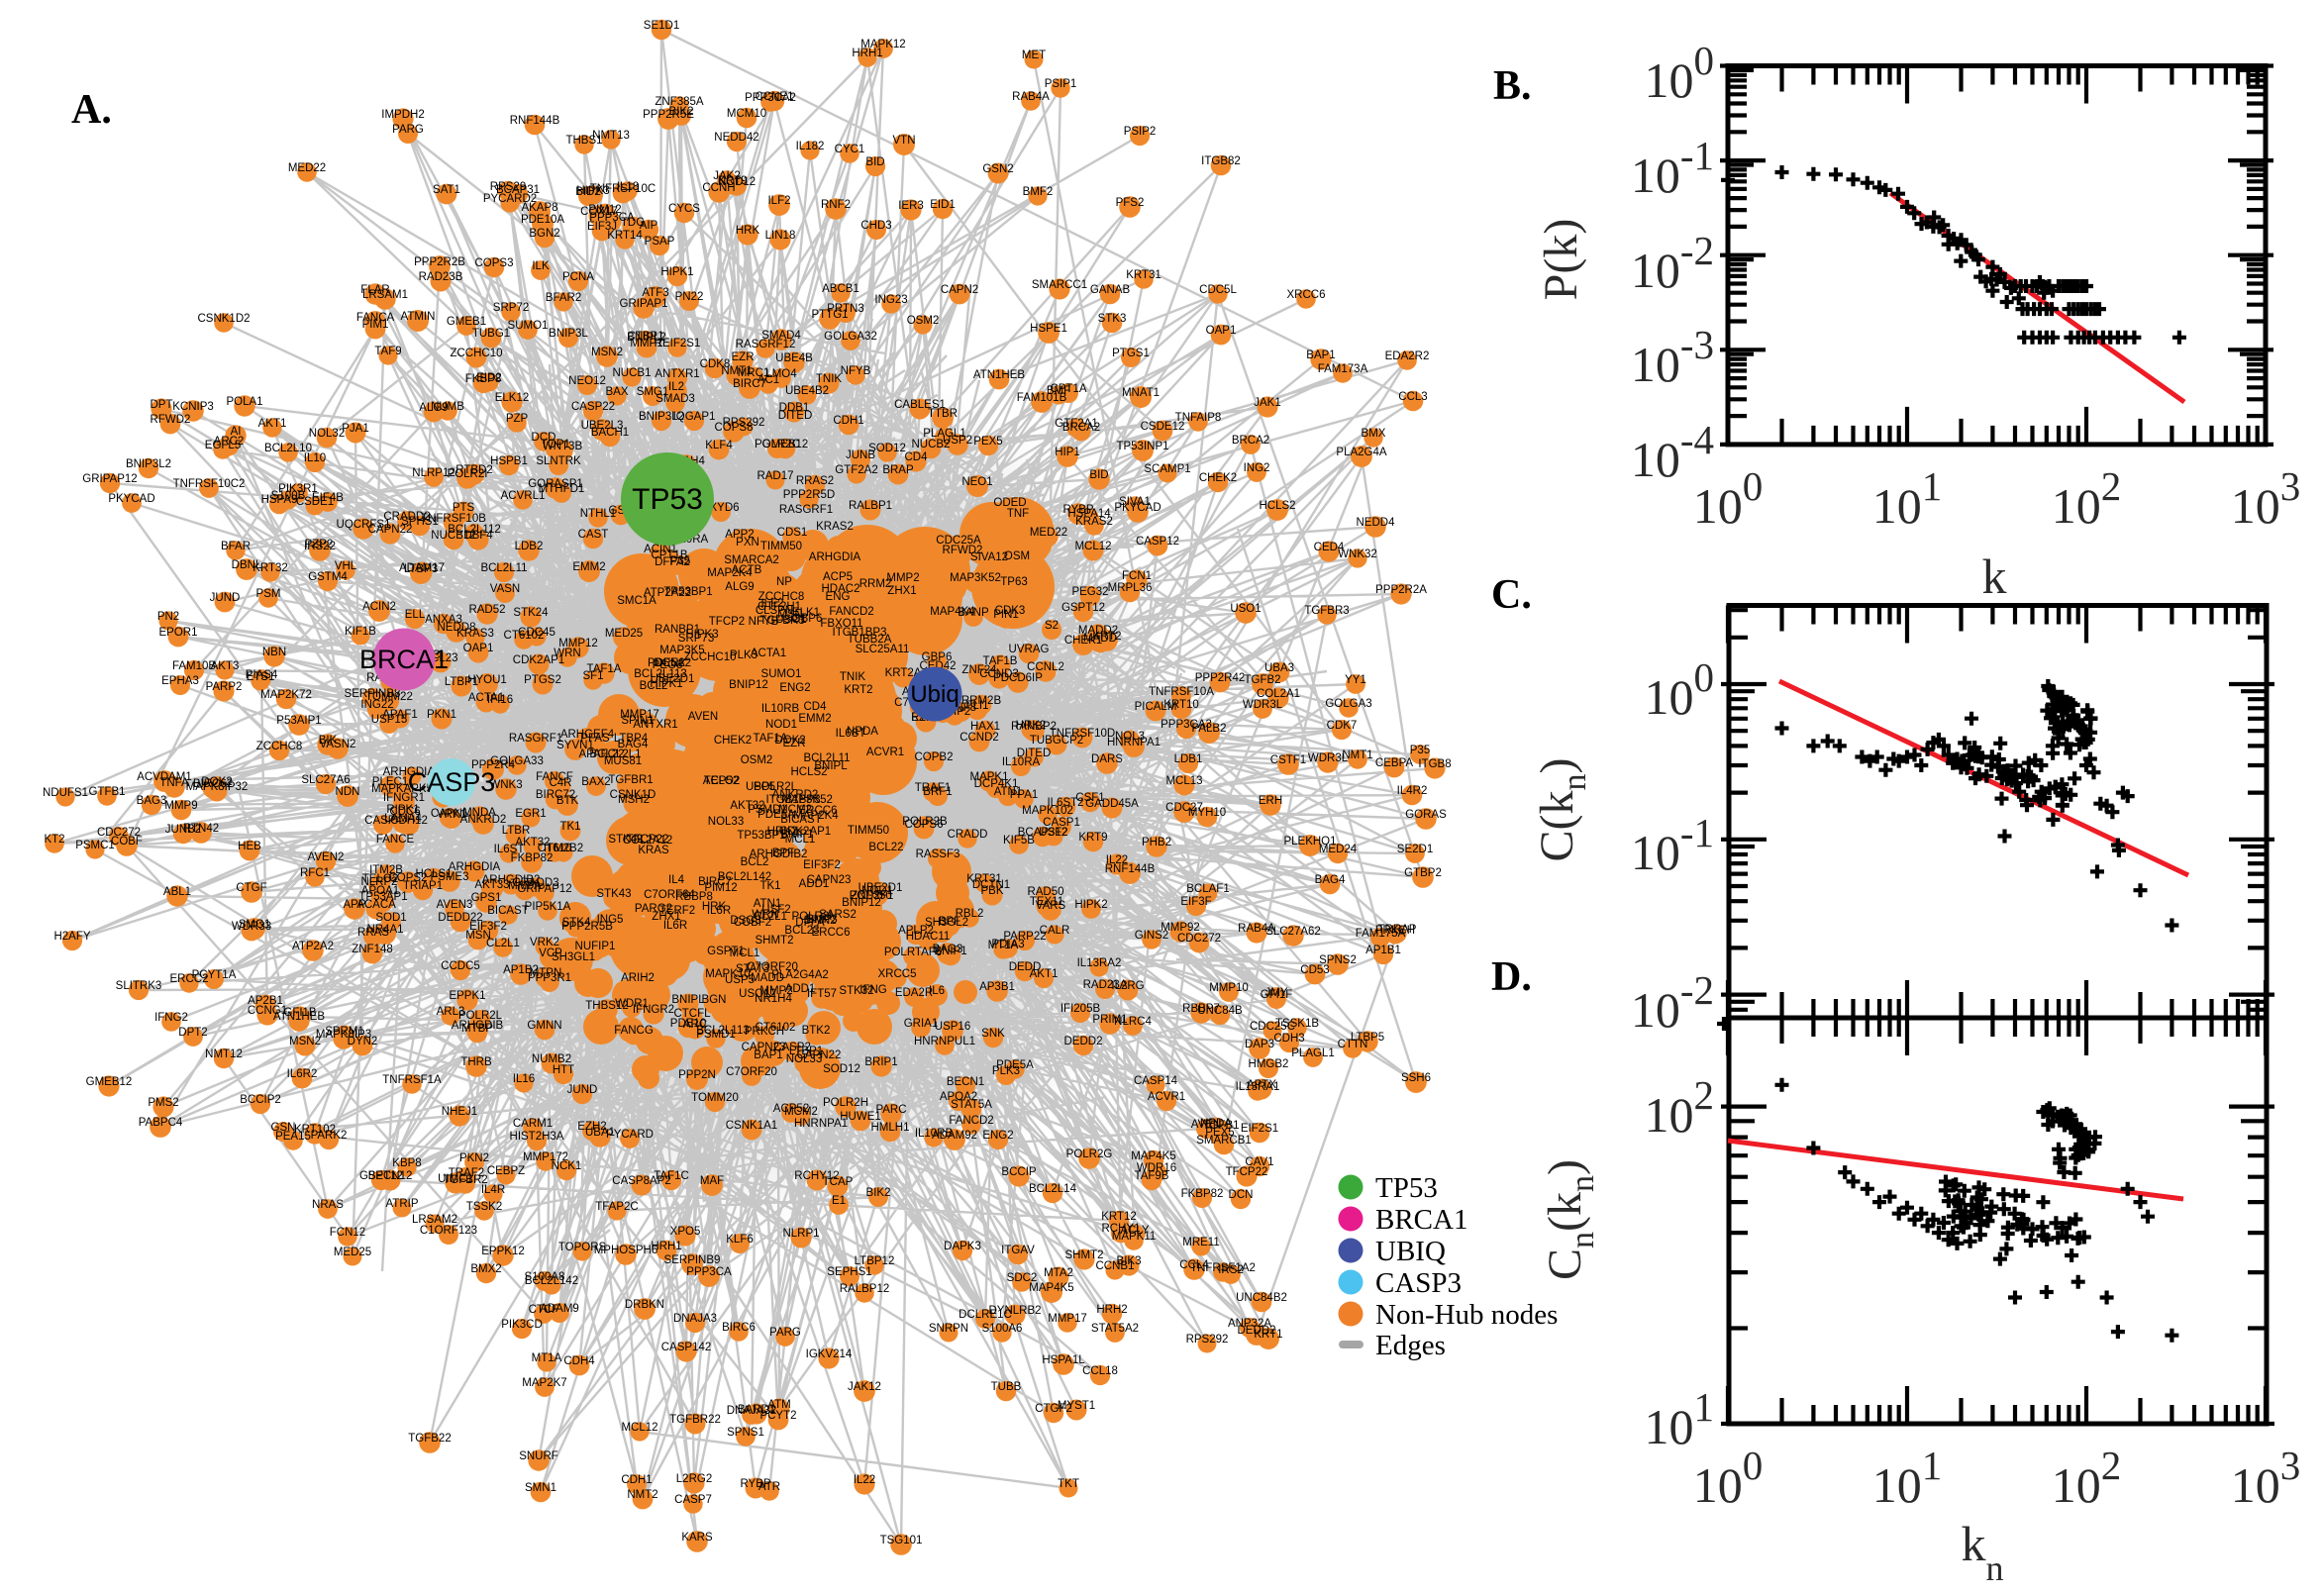 The height and width of the screenshot is (1596, 2323). Describe the element at coordinates (807, 391) in the screenshot. I see `svg-text: UBE4B2` at that location.